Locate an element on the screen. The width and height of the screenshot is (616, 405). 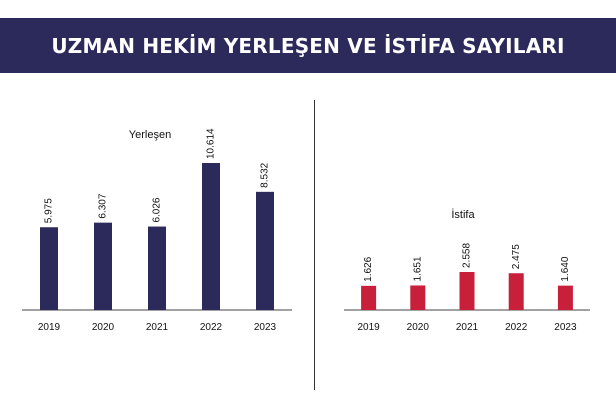
yerlesen-bar-2021 is located at coordinates (157, 268).